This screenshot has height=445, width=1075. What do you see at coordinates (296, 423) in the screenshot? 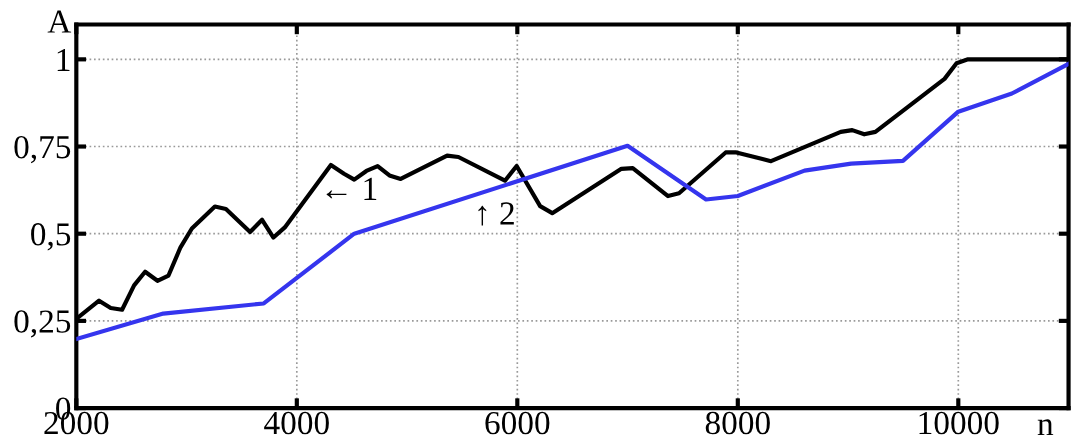
I see `x-tick-label: 4000` at bounding box center [296, 423].